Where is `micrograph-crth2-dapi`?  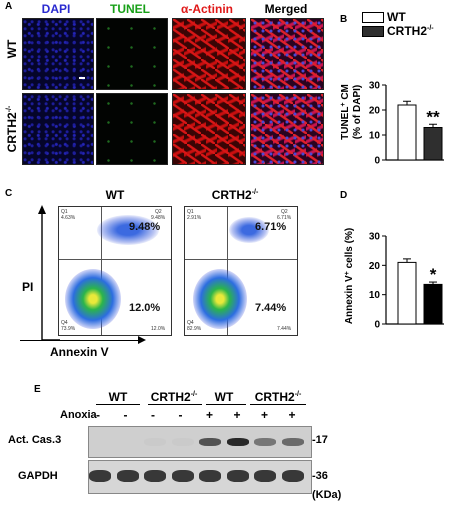
micrograph-crth2-dapi is located at coordinates (58, 129).